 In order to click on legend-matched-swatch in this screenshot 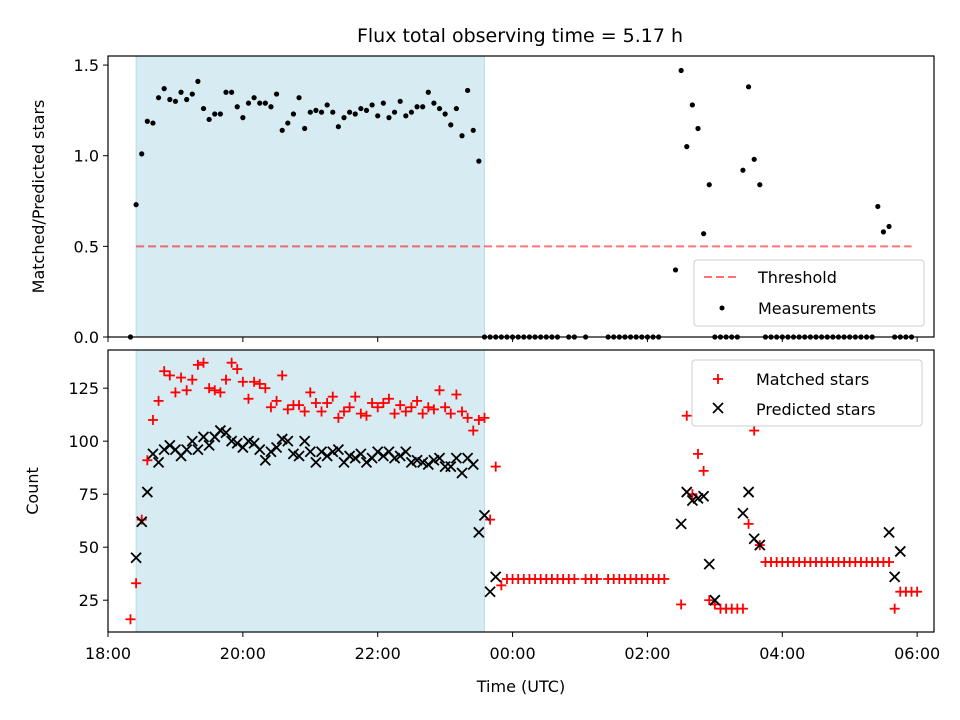, I will do `click(718, 379)`.